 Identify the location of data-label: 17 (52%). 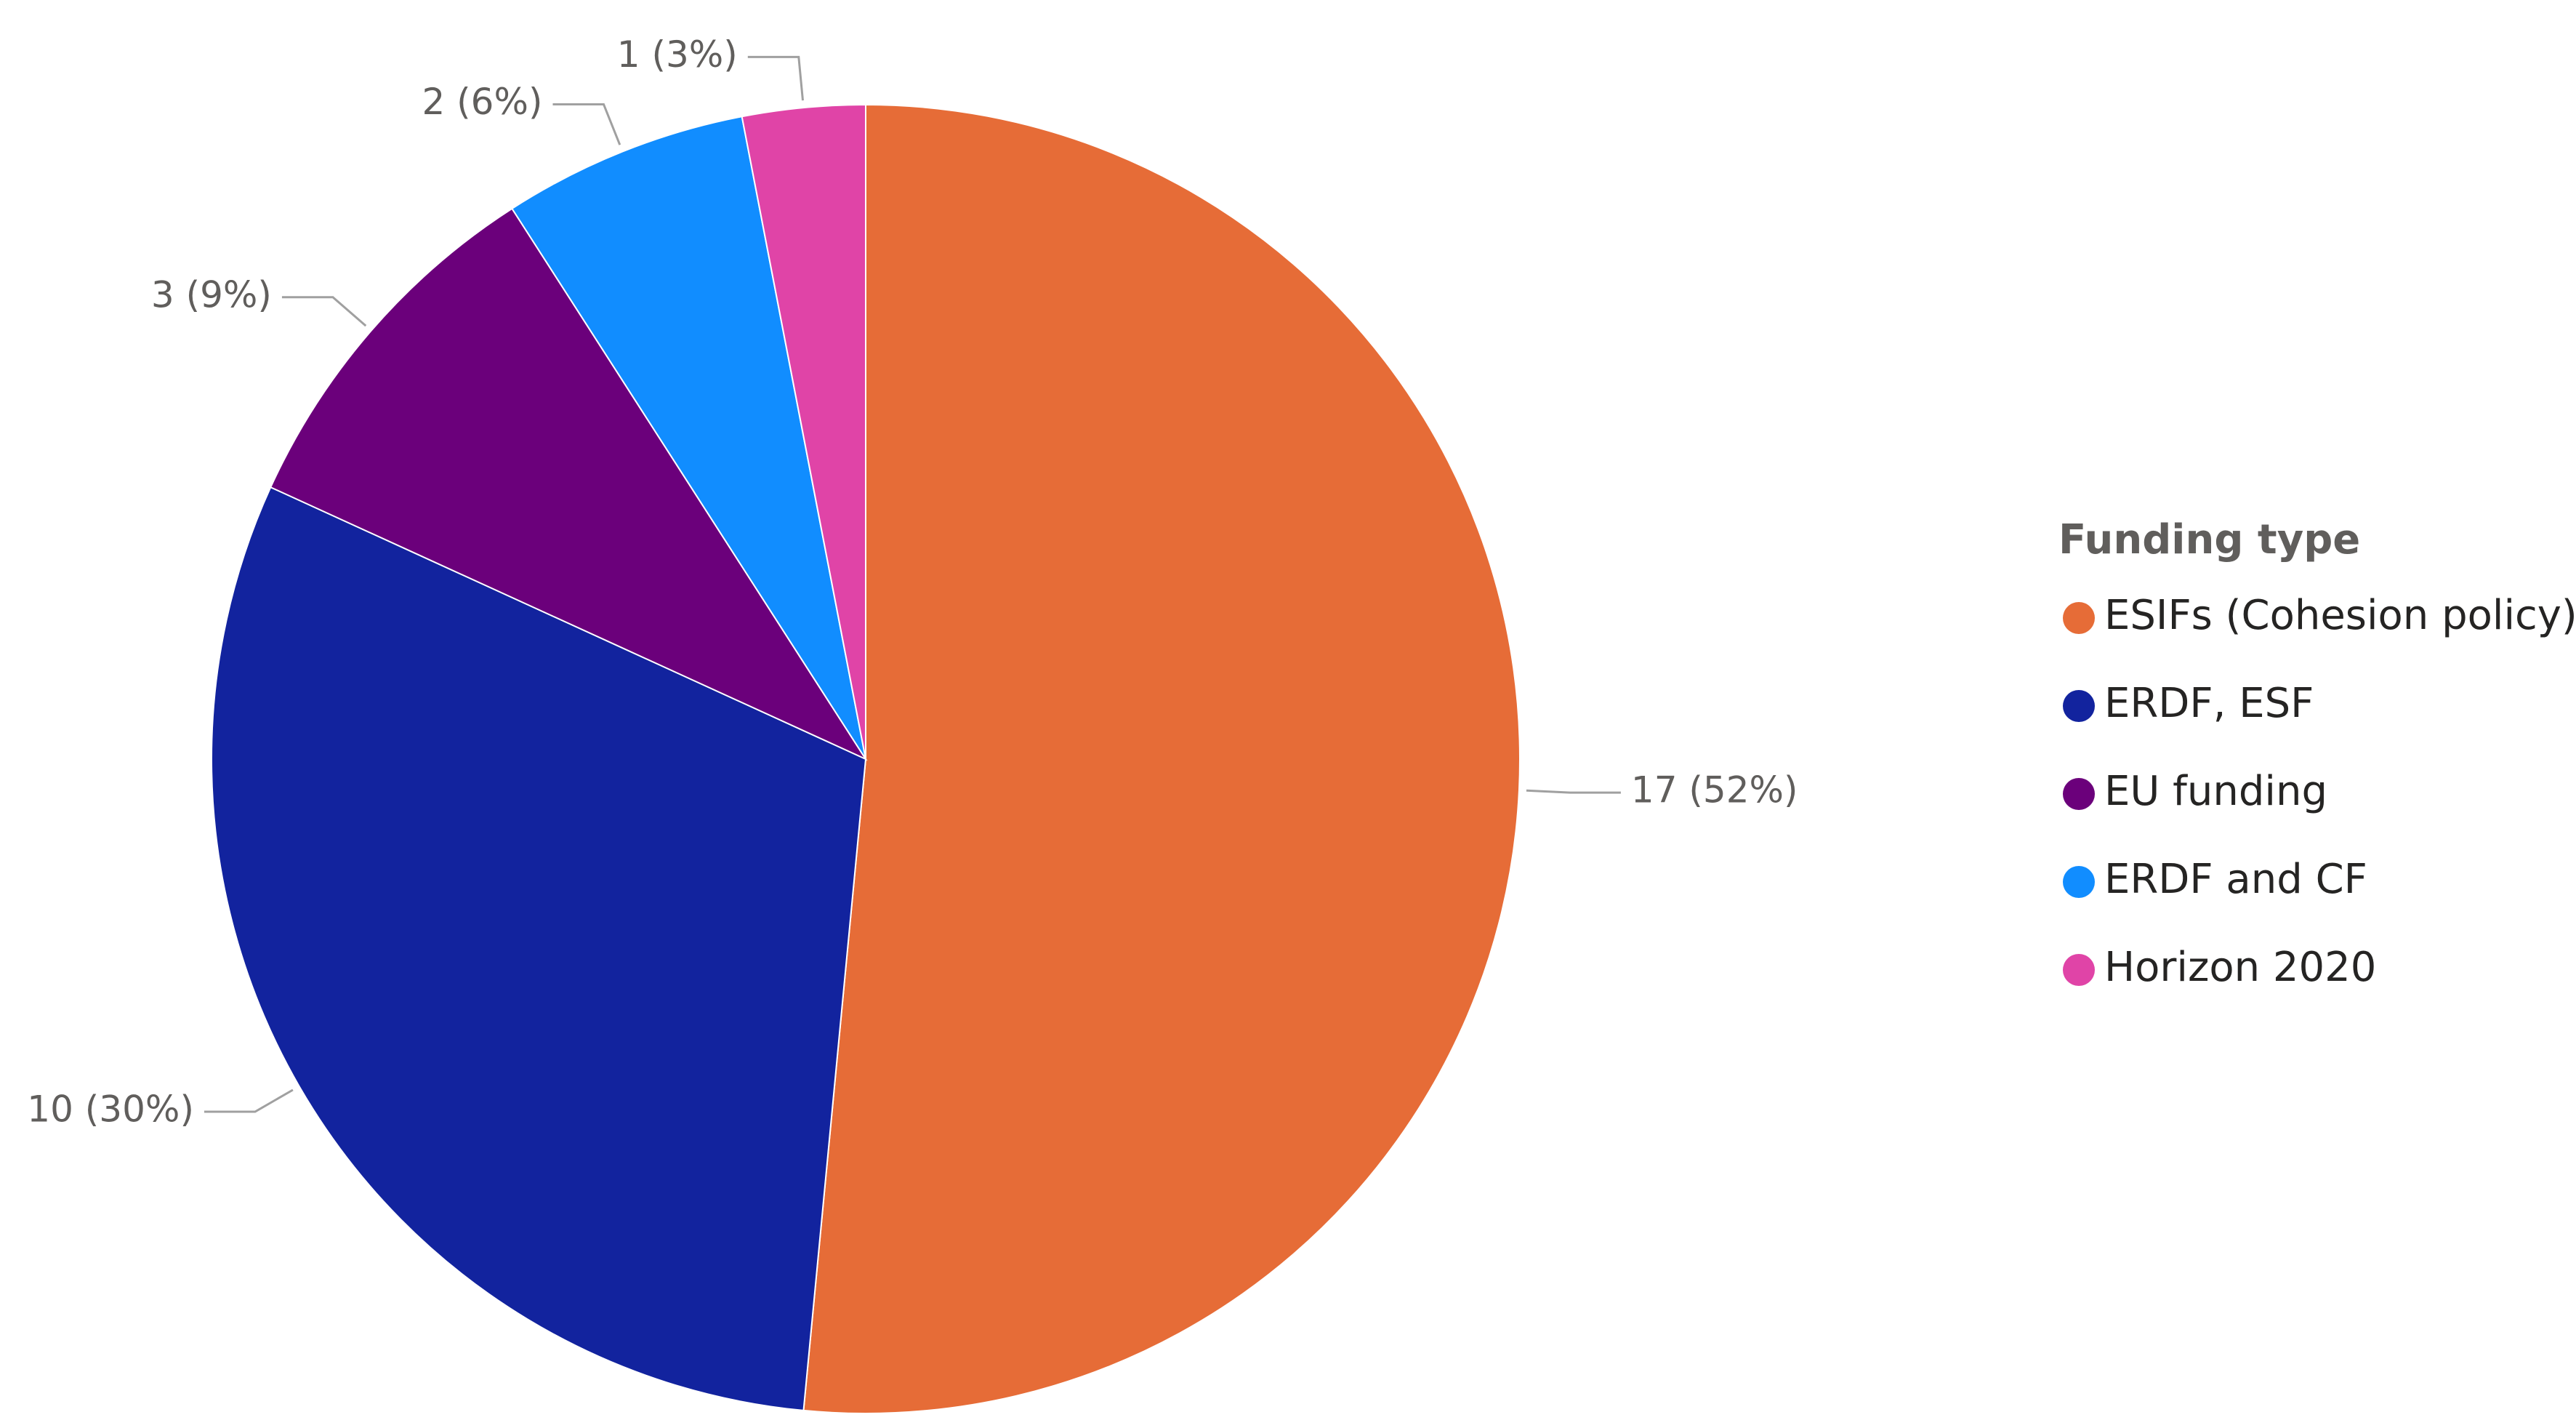
(1714, 790).